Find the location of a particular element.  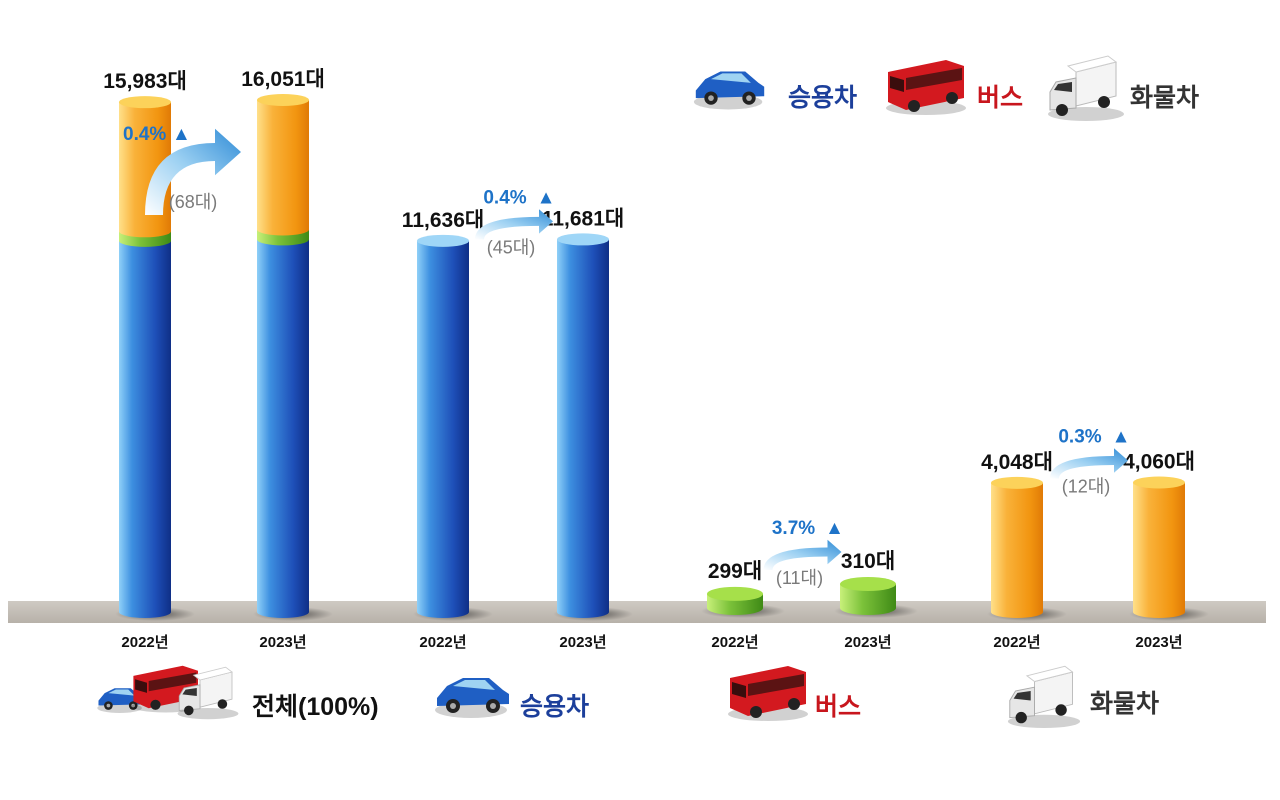

value-label: 310대 is located at coordinates (868, 561).